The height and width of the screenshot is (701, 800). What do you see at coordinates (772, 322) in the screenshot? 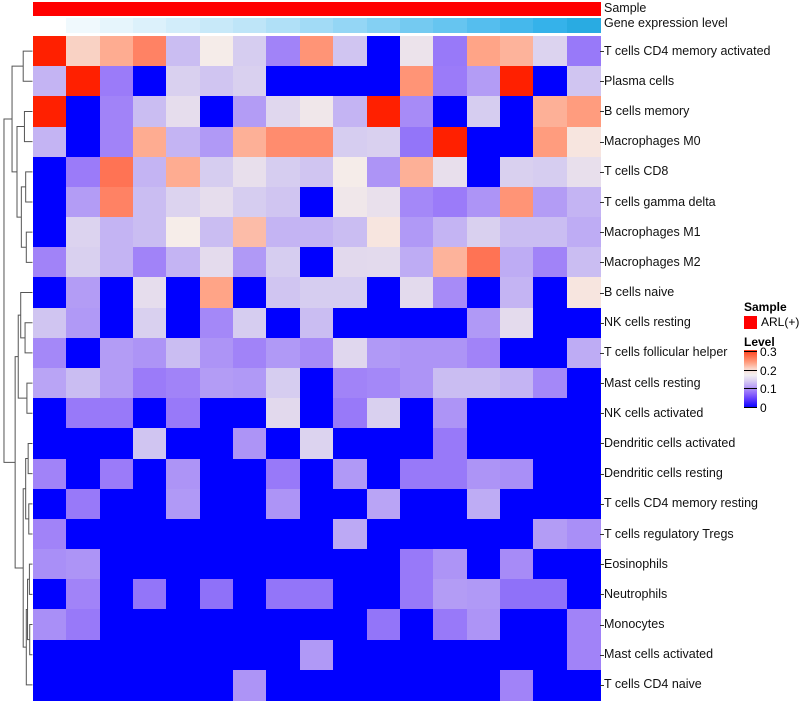
I see `legend-sample-entry: ARL(+)` at bounding box center [772, 322].